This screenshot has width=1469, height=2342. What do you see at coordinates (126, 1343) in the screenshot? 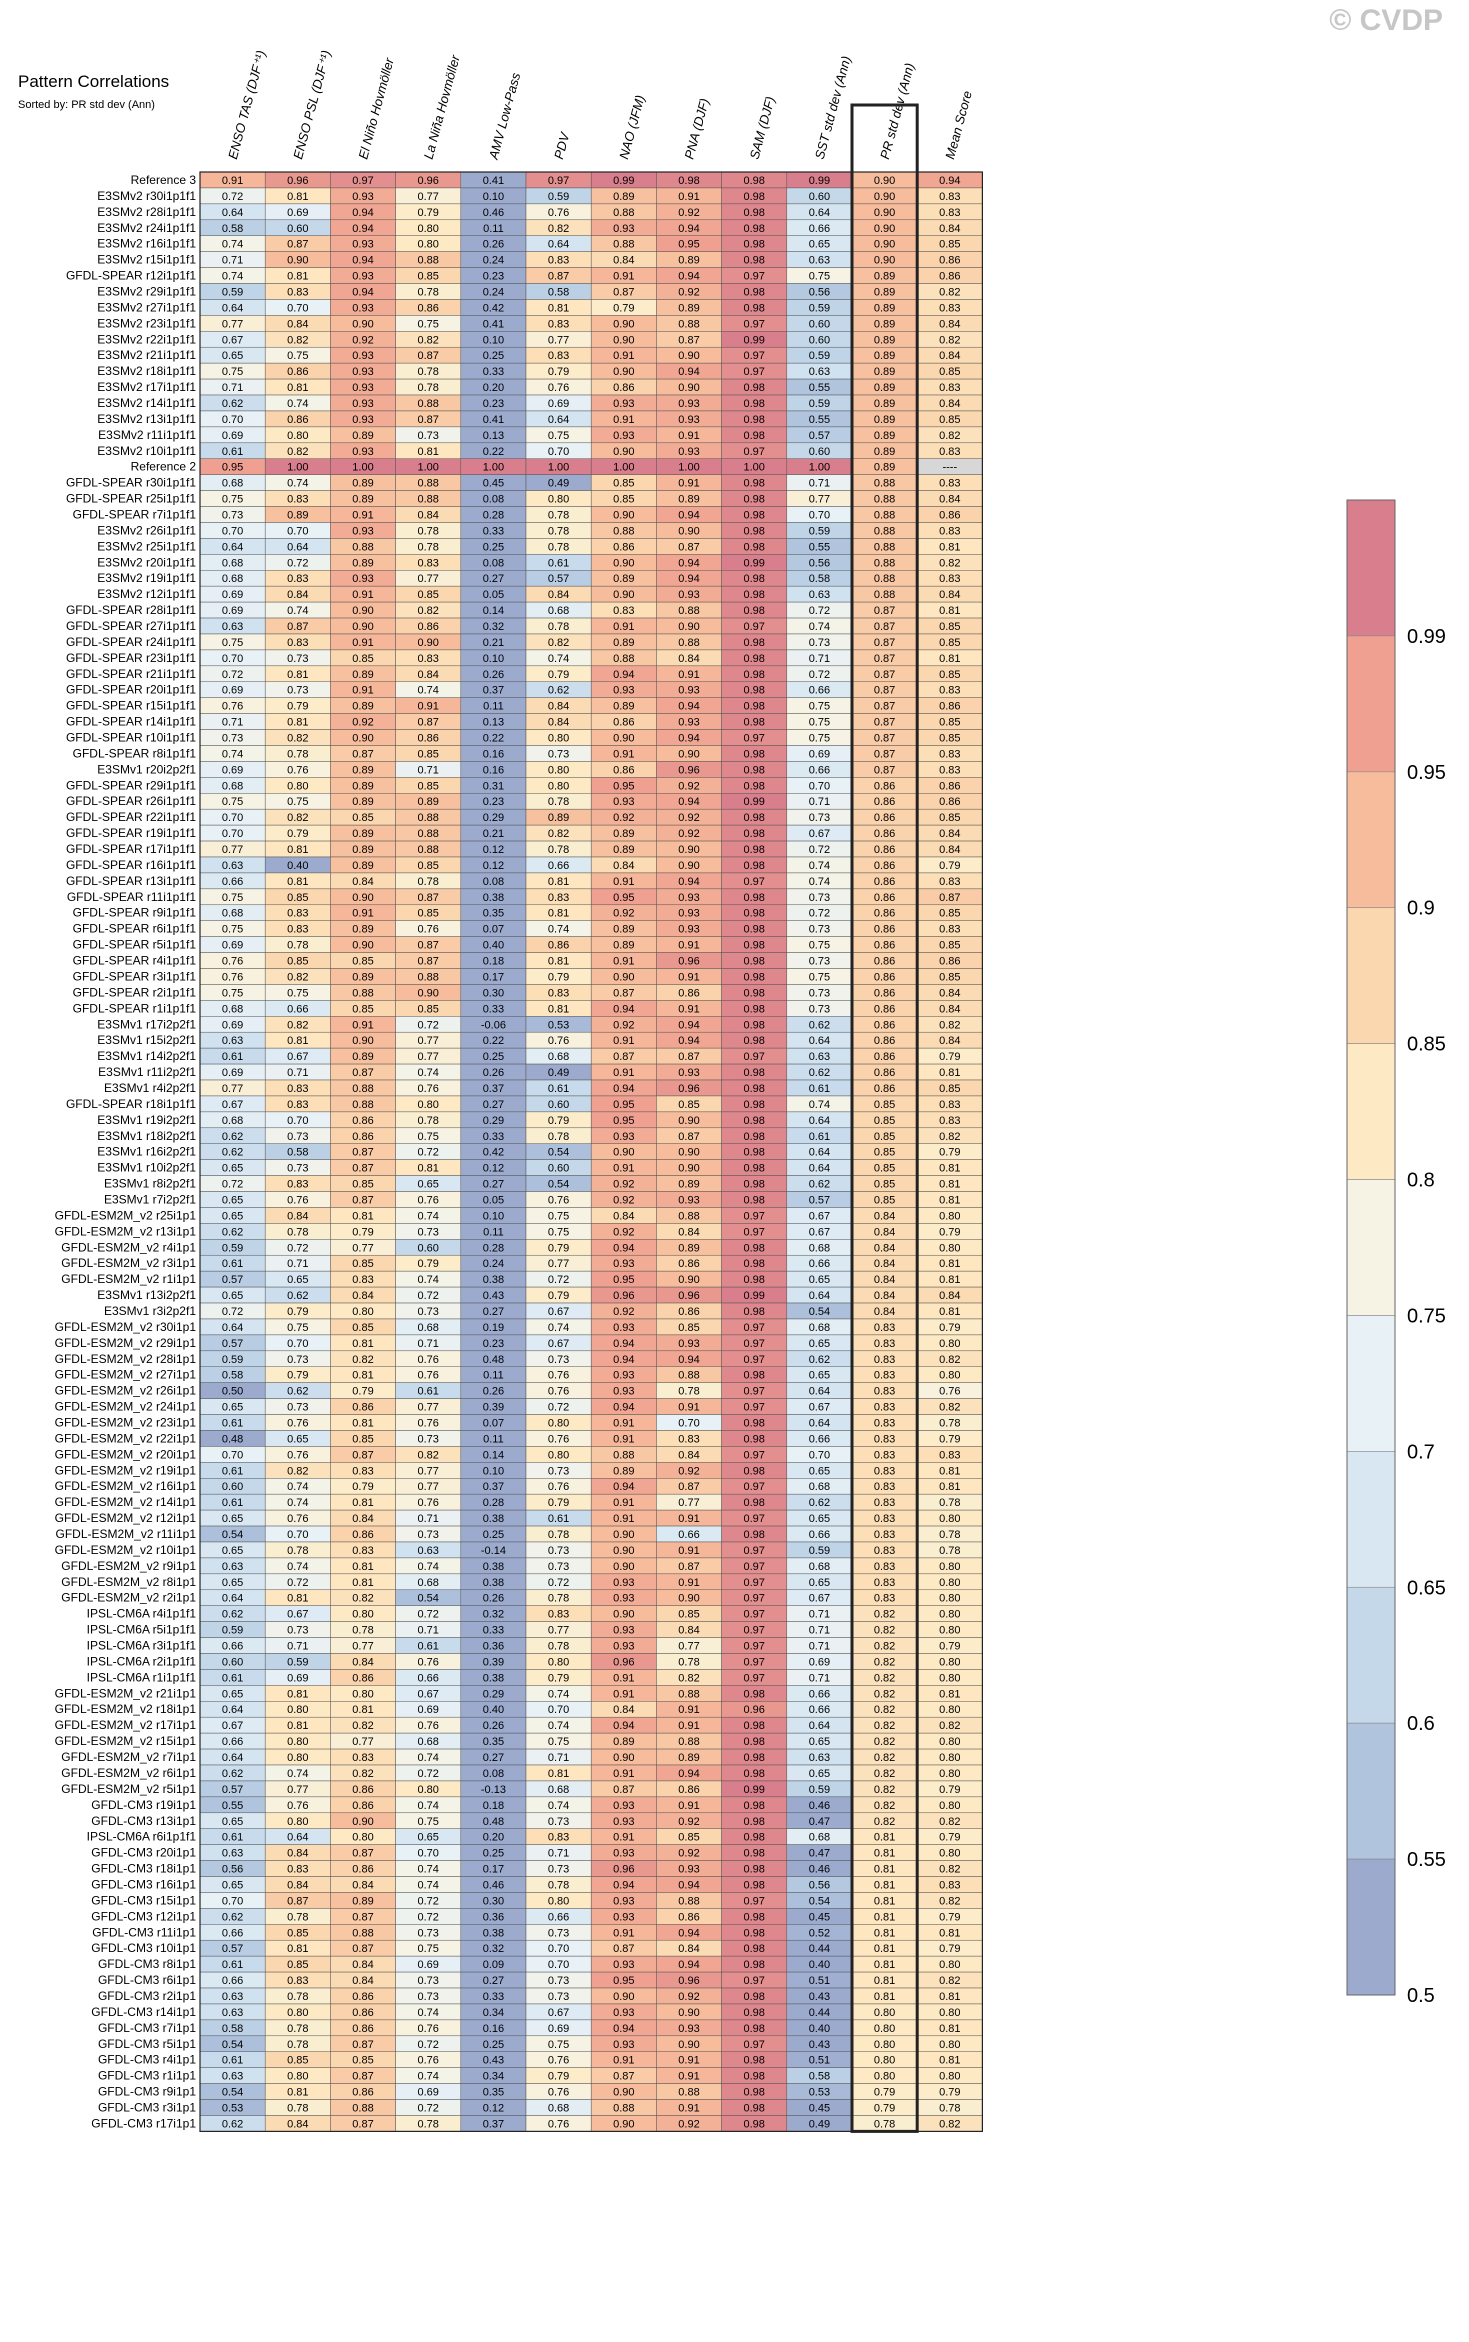
I see `row-label: GFDL-ESM2M_v2 r29i1p1` at bounding box center [126, 1343].